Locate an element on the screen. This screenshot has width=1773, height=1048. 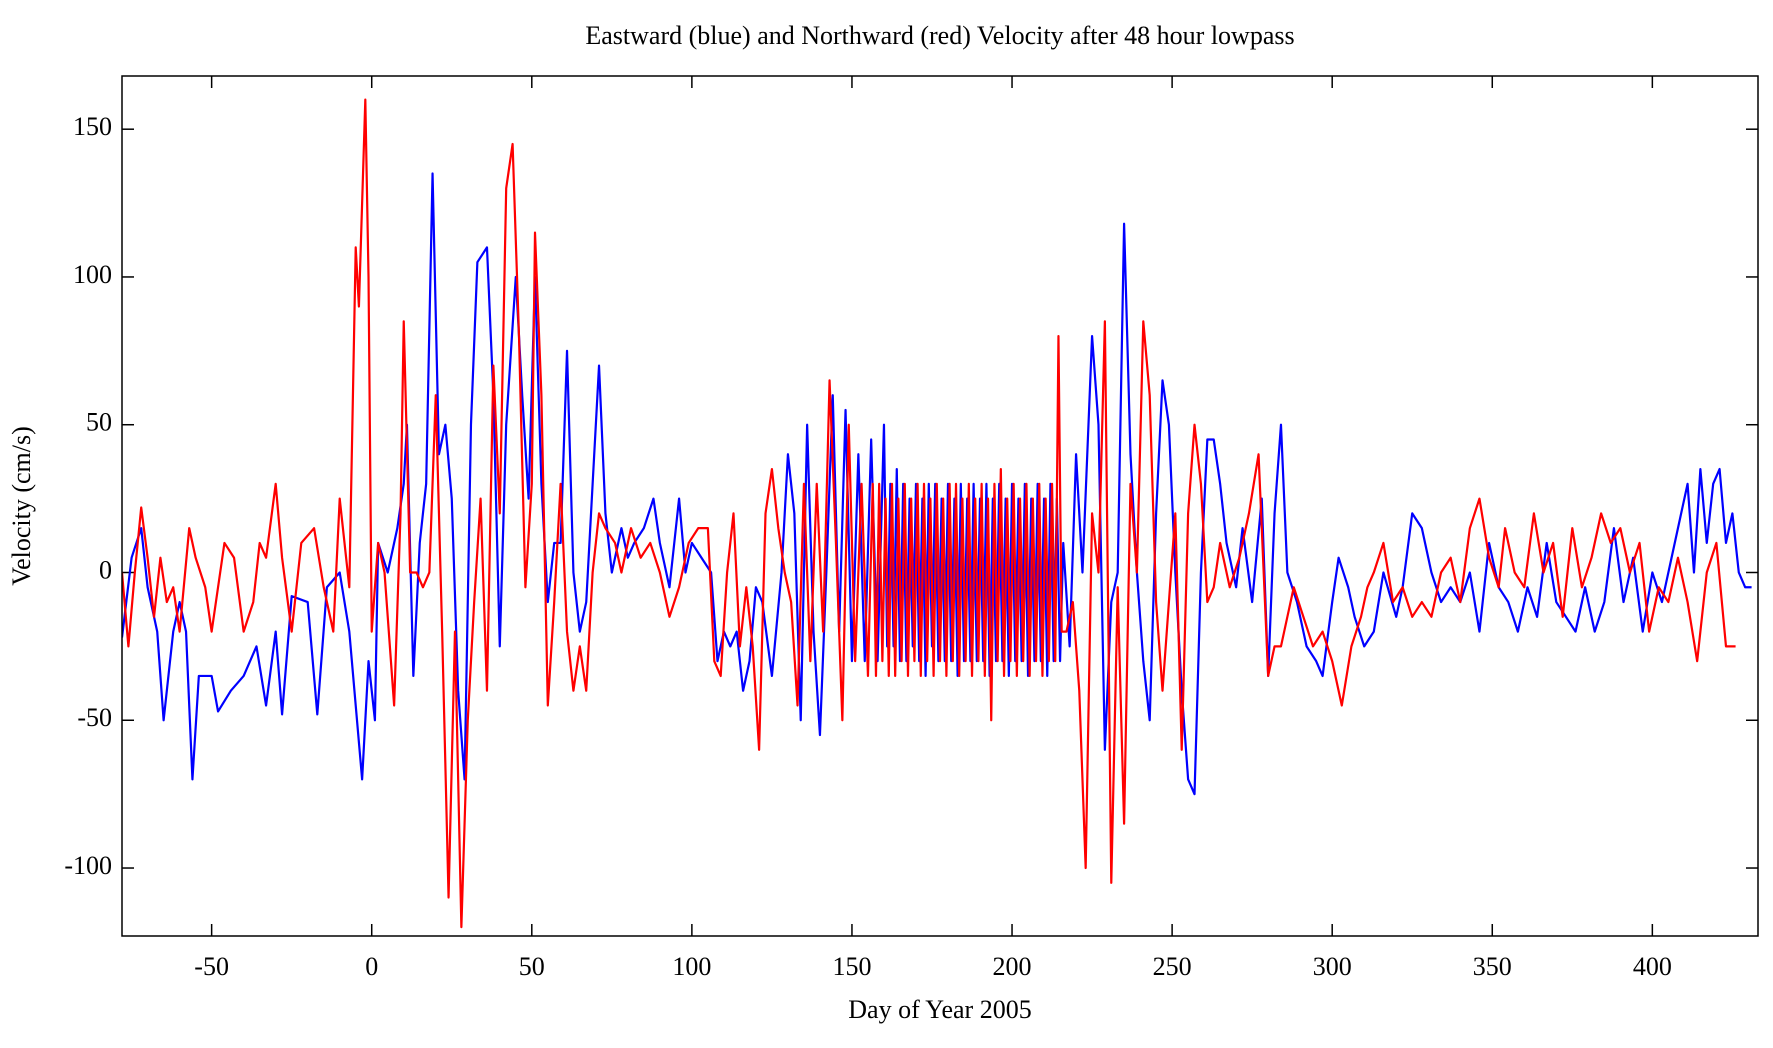
y-tick-label: 50 is located at coordinates (99, 422).